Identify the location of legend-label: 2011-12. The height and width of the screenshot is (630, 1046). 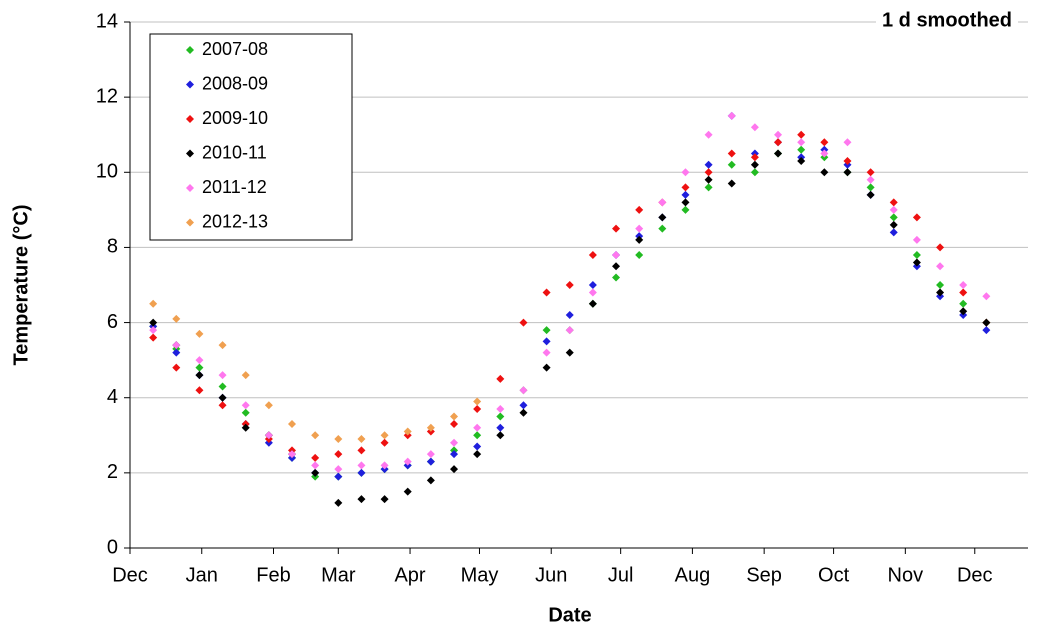
(234, 187).